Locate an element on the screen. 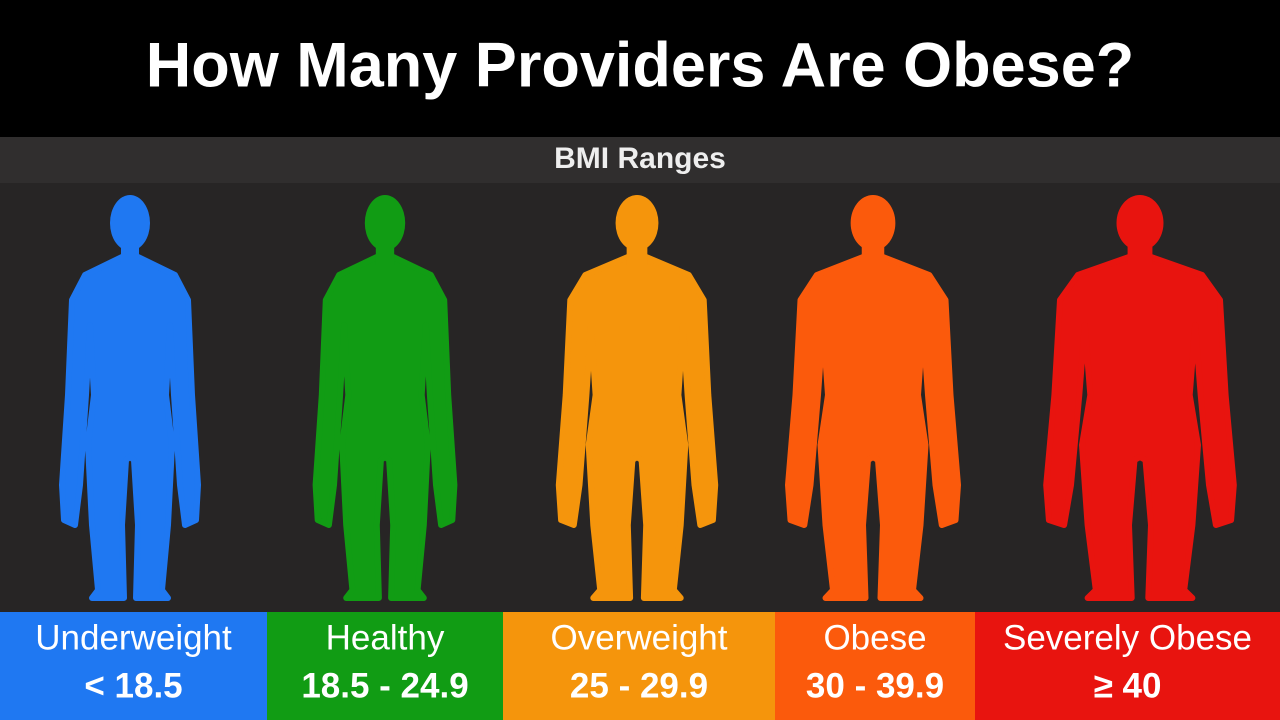 The width and height of the screenshot is (1280, 720). category-range: ≥ 40 is located at coordinates (1128, 685).